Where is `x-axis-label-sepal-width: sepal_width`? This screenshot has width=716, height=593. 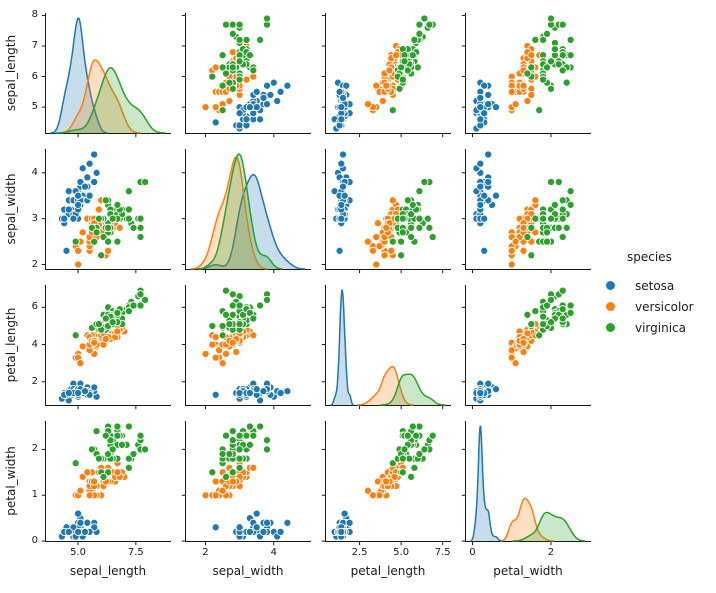
x-axis-label-sepal-width: sepal_width is located at coordinates (248, 571).